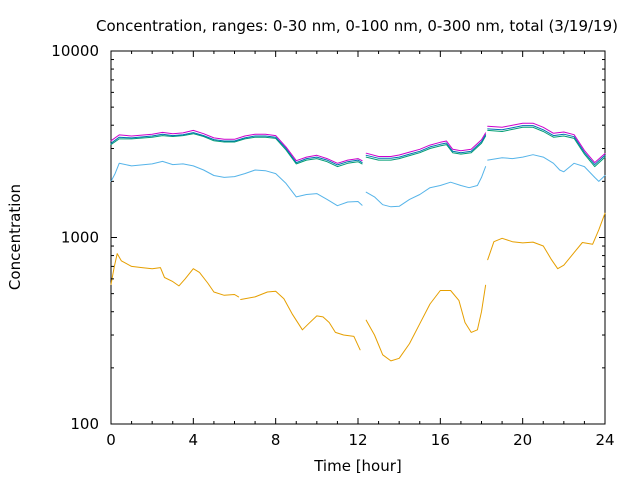  Describe the element at coordinates (604, 440) in the screenshot. I see `x-tick-label: 24` at that location.